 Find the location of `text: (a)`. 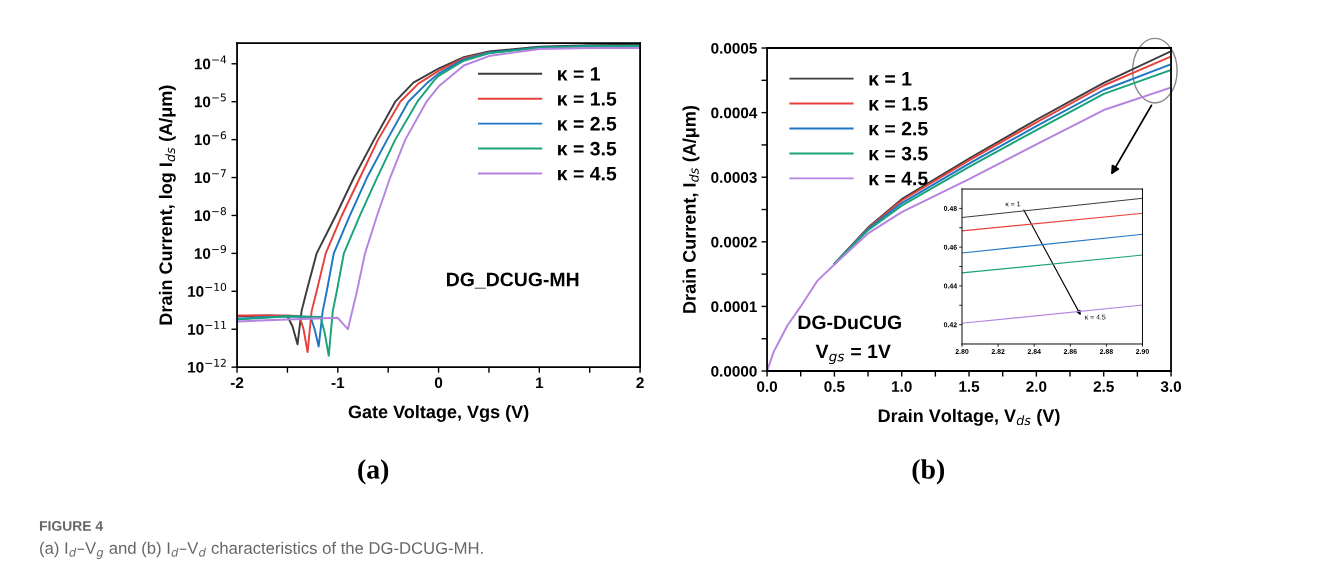

text: (a) is located at coordinates (373, 472).